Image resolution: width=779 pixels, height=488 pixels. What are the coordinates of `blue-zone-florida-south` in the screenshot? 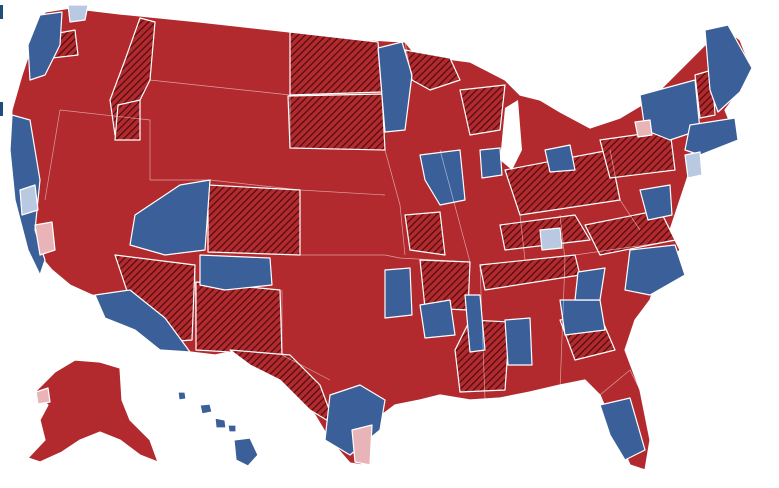 It's located at (622, 429).